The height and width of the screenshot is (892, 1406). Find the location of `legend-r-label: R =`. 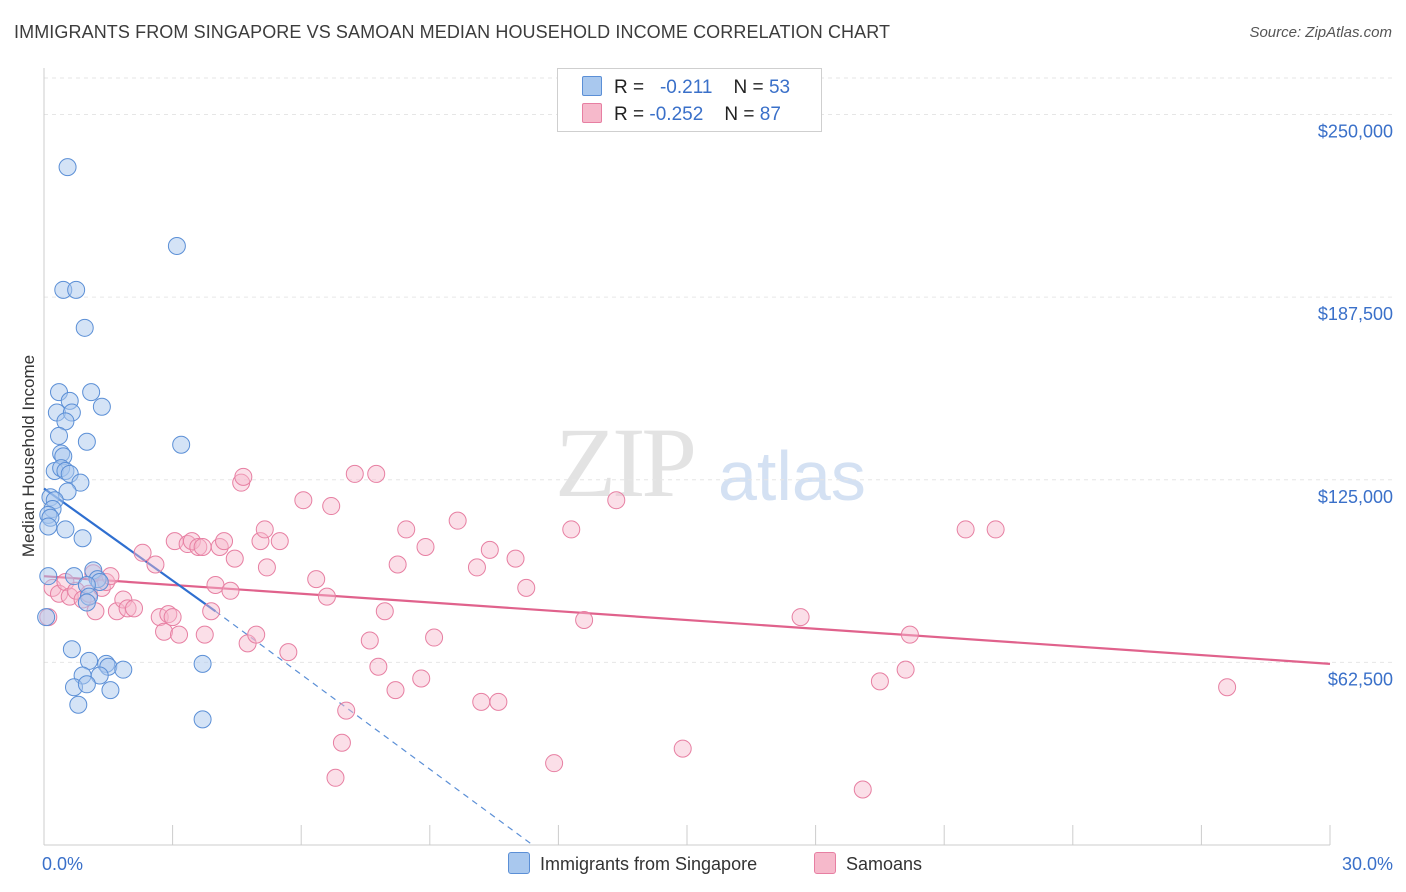

legend-r-label: R = is located at coordinates (629, 114).